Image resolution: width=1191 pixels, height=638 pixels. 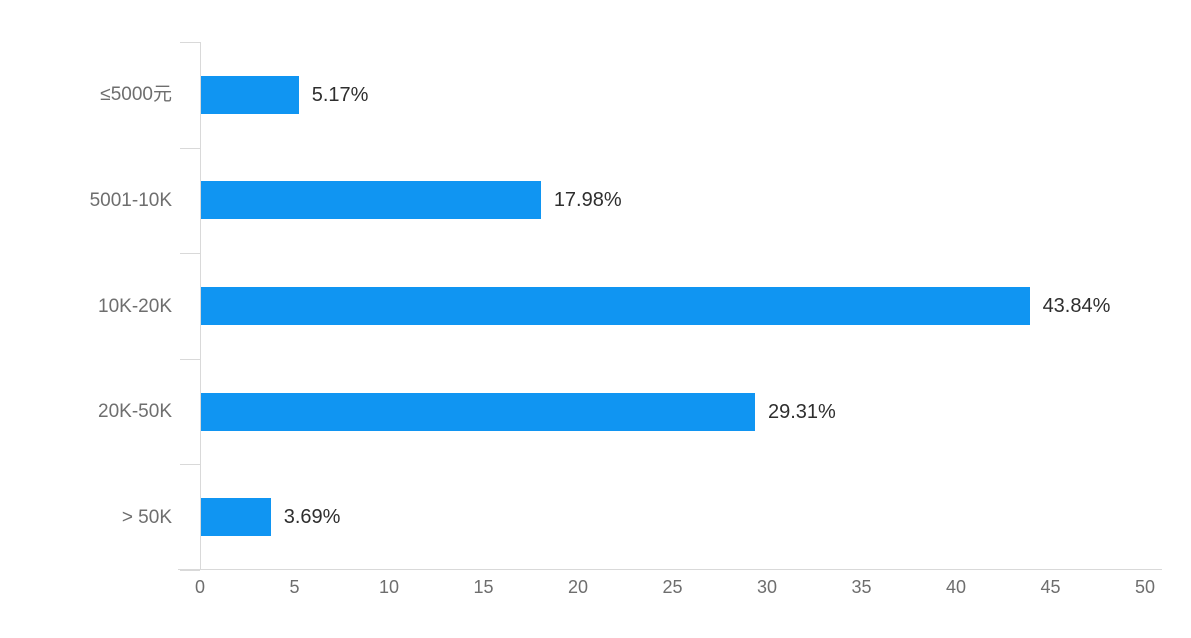 I want to click on category-label: 10K-20K, so click(x=135, y=306).